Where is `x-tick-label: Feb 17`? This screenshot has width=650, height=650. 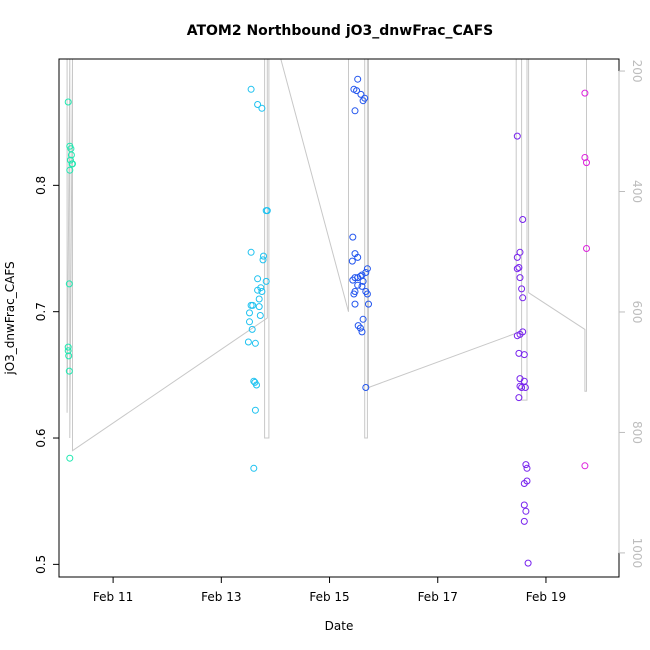 x-tick-label: Feb 17 is located at coordinates (438, 597).